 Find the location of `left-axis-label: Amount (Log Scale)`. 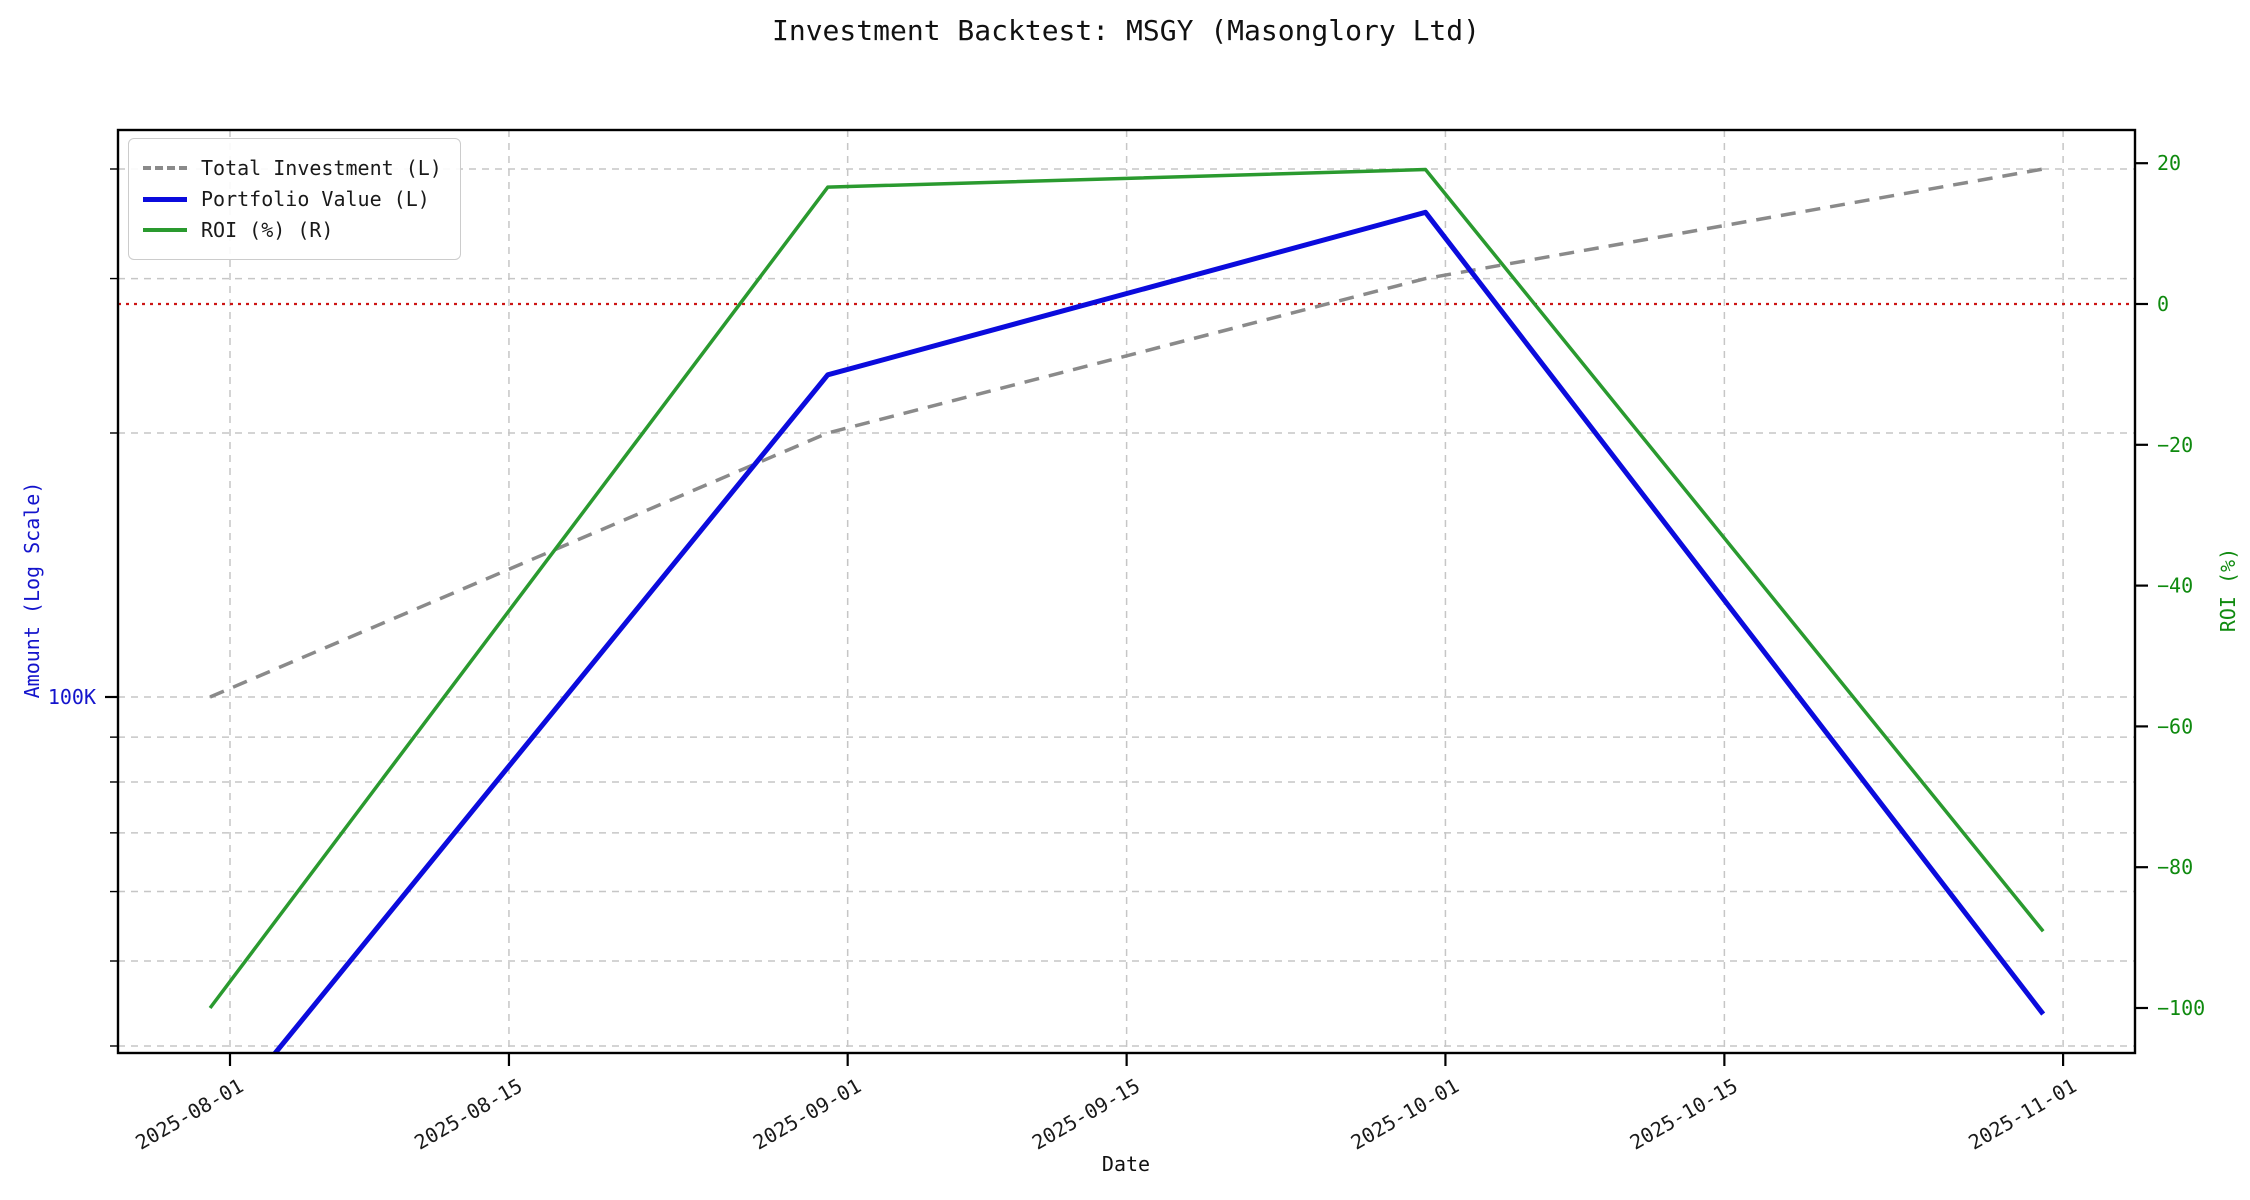

left-axis-label: Amount (Log Scale) is located at coordinates (32, 590).